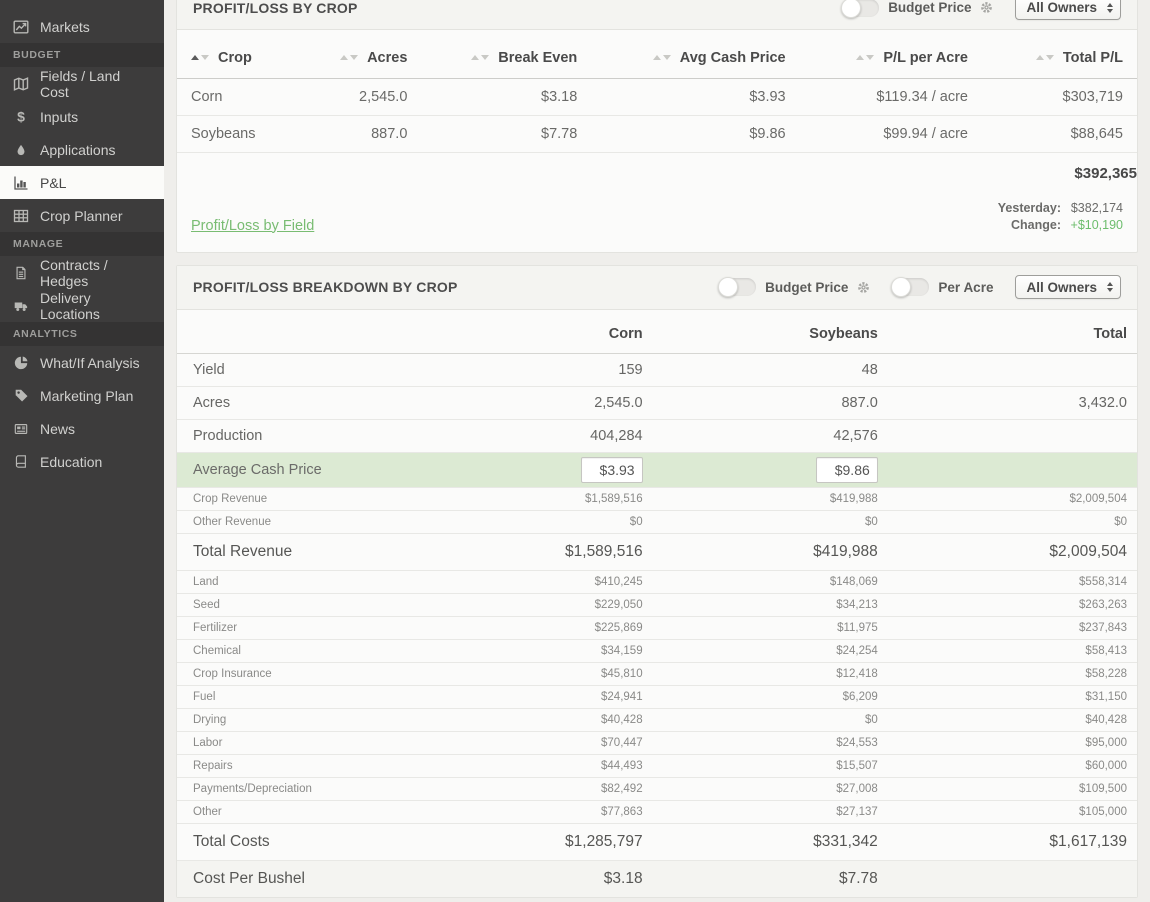  Describe the element at coordinates (82, 244) in the screenshot. I see `sidebar-section-manage: MANAGE` at that location.